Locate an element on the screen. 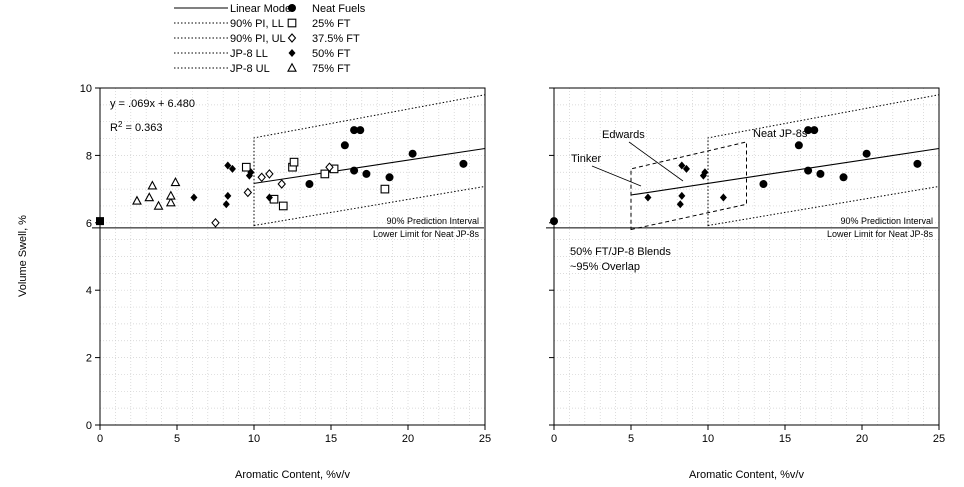 Image resolution: width=964 pixels, height=487 pixels. legend-label-7: 25% FT is located at coordinates (331, 24).